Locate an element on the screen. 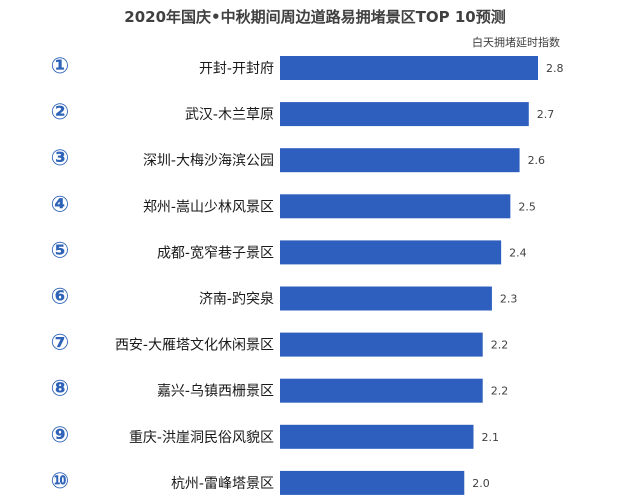 This screenshot has width=630, height=503. category-label: 成都-宽窄巷子景区 is located at coordinates (215, 252).